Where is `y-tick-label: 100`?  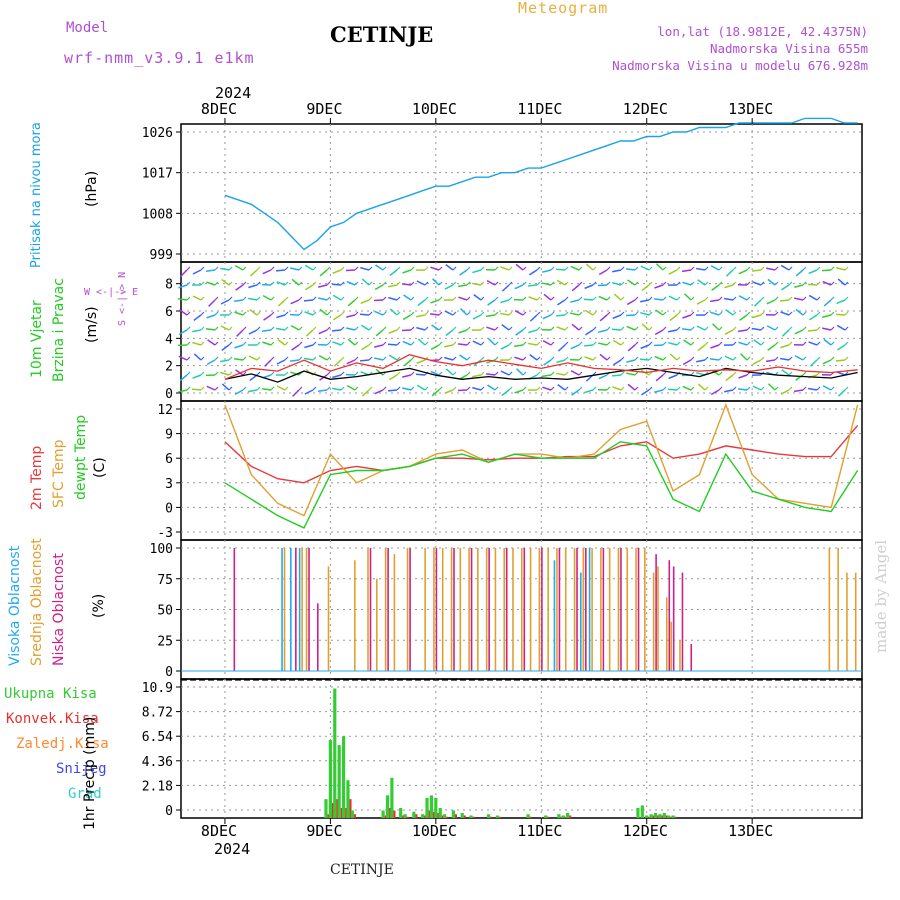
y-tick-label: 100 is located at coordinates (161, 549).